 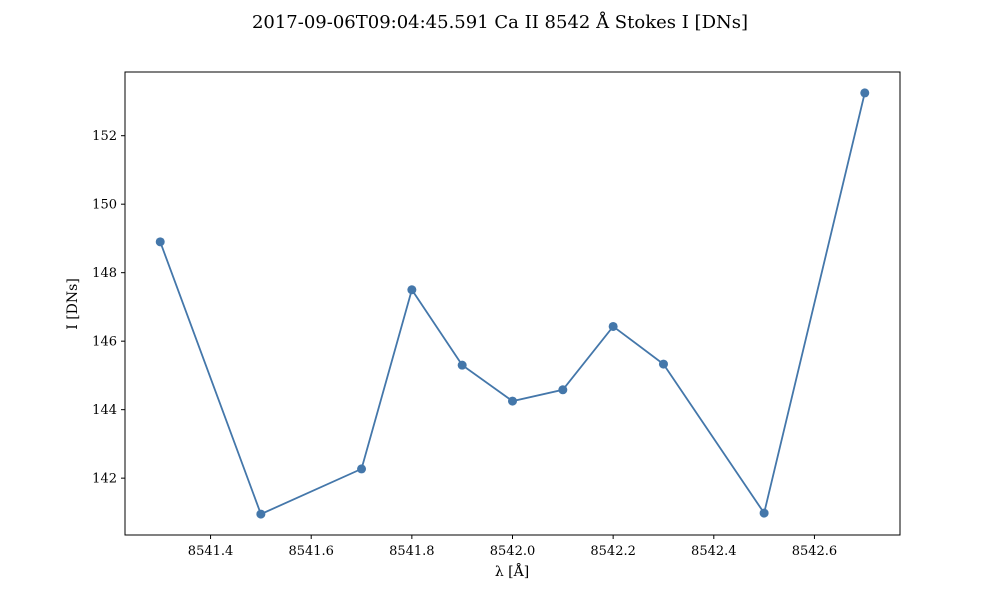 What do you see at coordinates (104, 205) in the screenshot?
I see `y-tick-label: 150` at bounding box center [104, 205].